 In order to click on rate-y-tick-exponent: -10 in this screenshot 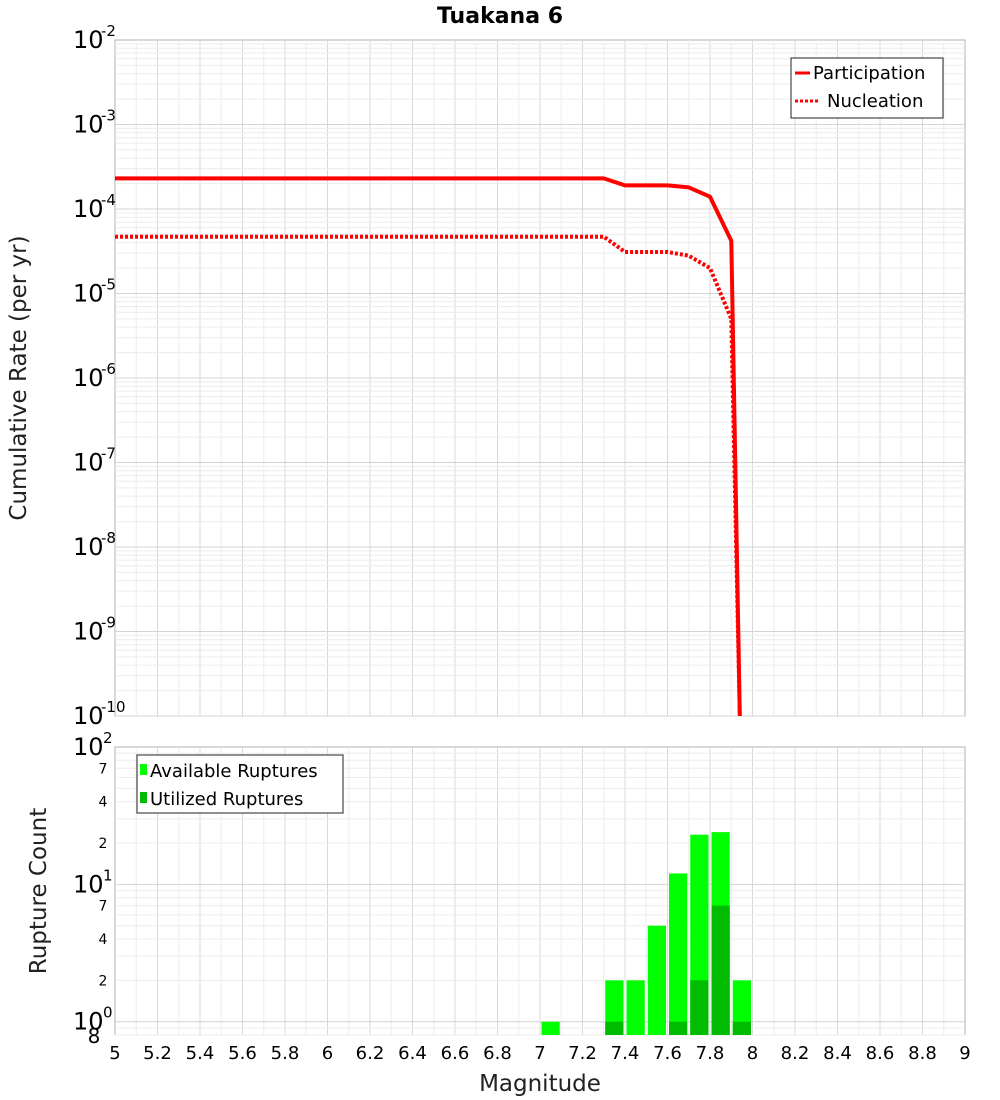, I will do `click(113, 707)`.